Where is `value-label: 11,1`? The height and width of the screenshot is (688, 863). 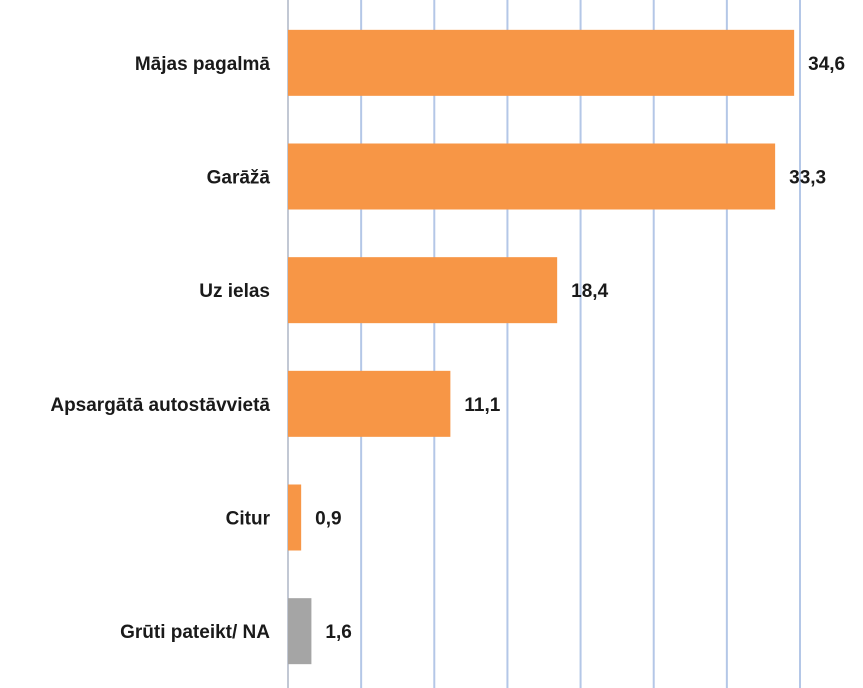
value-label: 11,1 is located at coordinates (482, 405).